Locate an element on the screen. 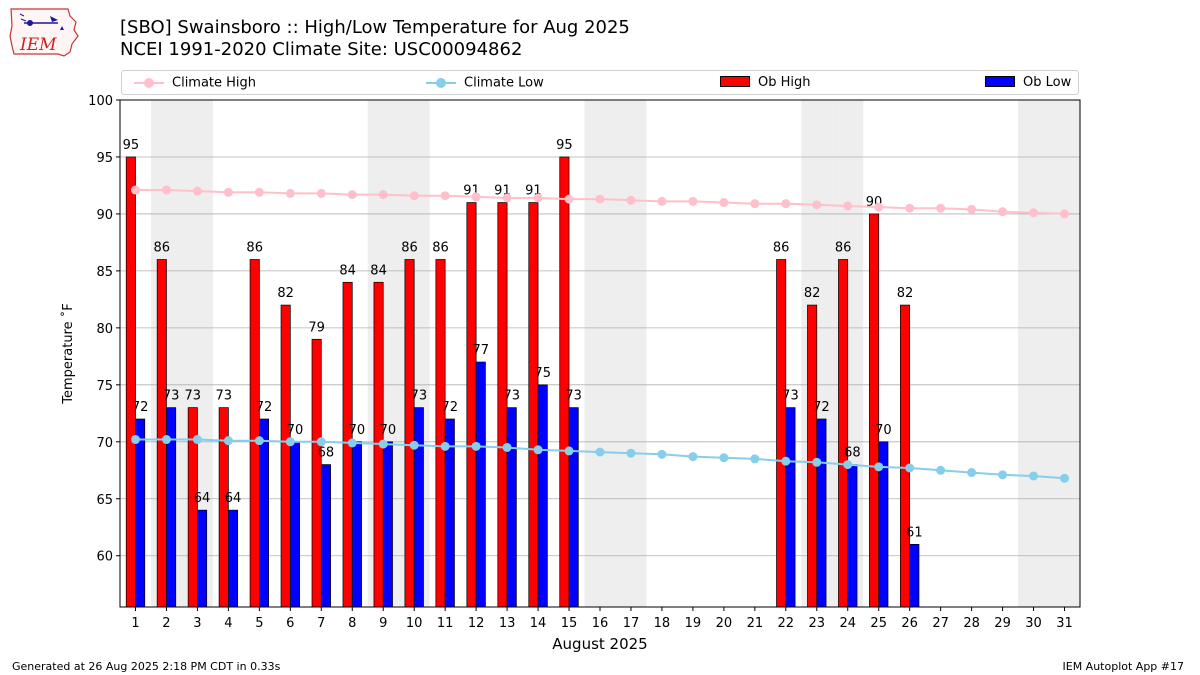 This screenshot has height=675, width=1200. y-tick-label-100: 100 is located at coordinates (100, 101).